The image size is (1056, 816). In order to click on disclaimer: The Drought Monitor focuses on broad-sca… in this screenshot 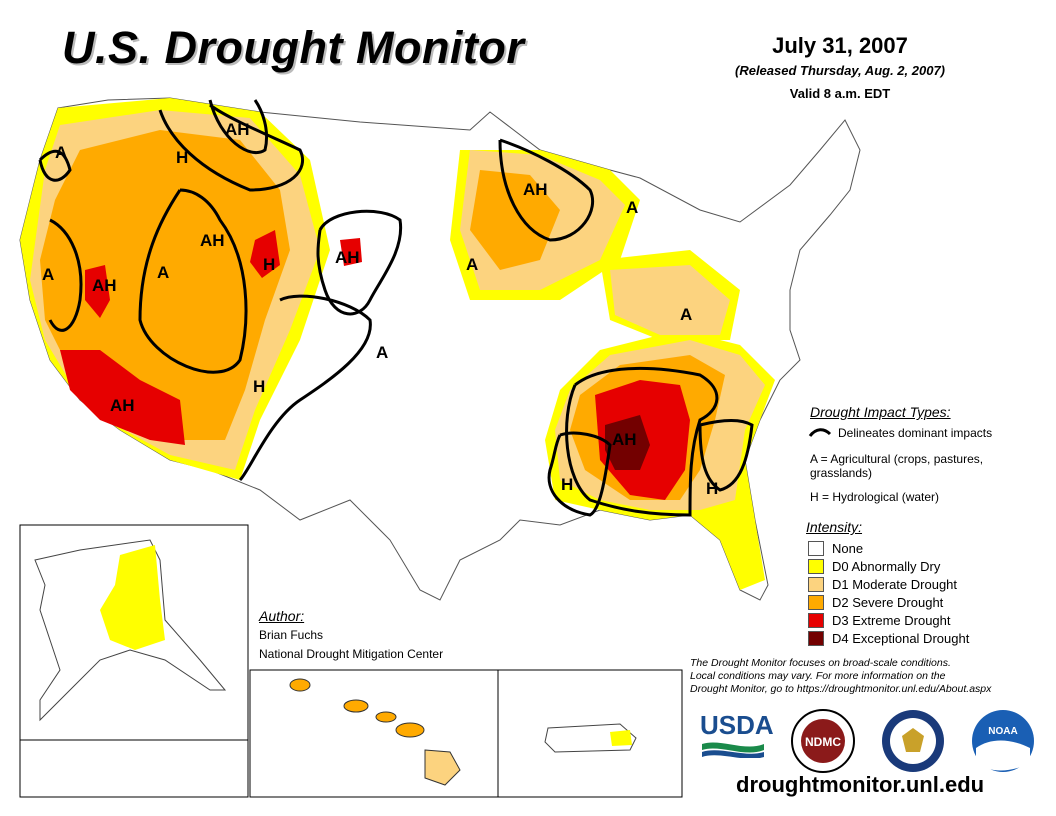, I will do `click(855, 676)`.